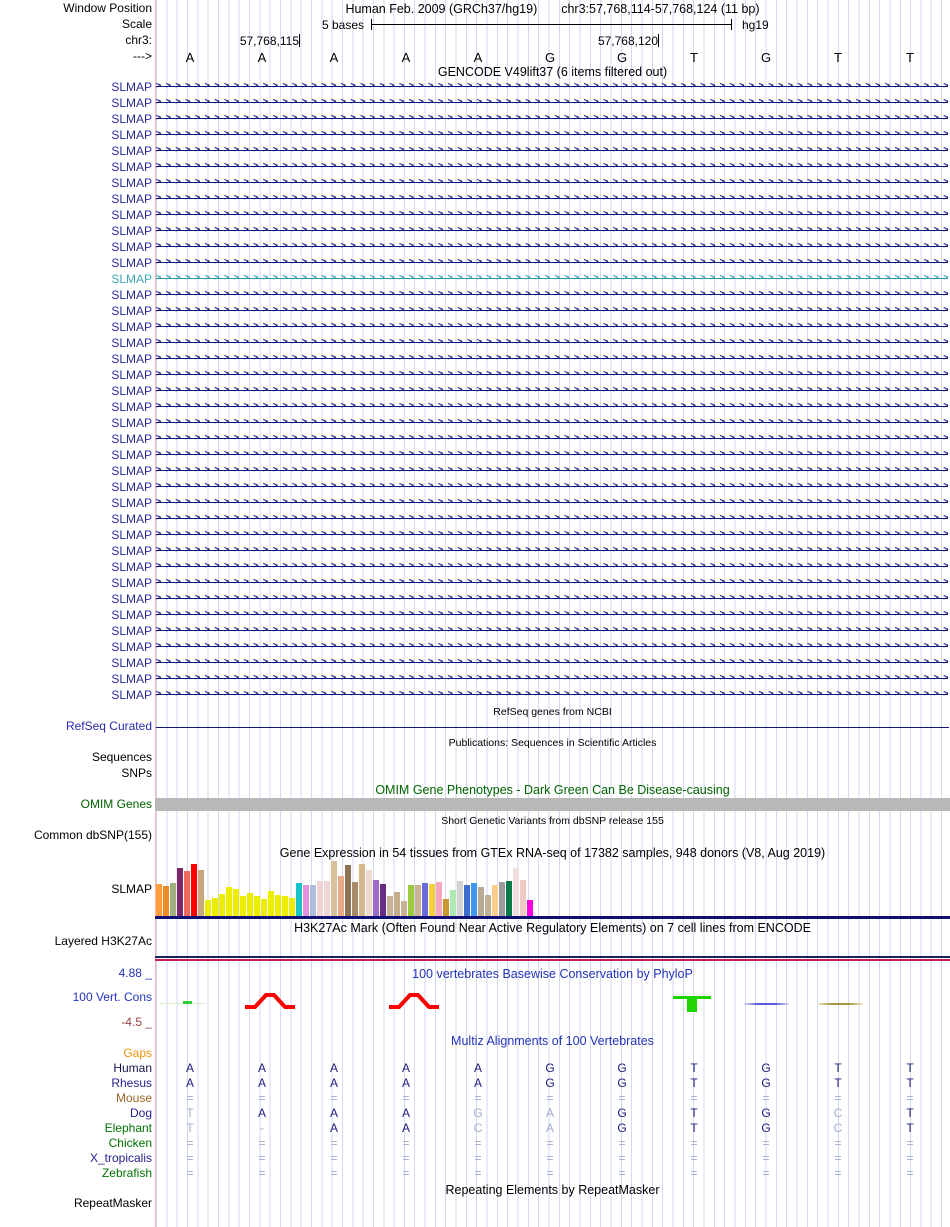  What do you see at coordinates (136, 773) in the screenshot?
I see `track-label-snps: SNPs` at bounding box center [136, 773].